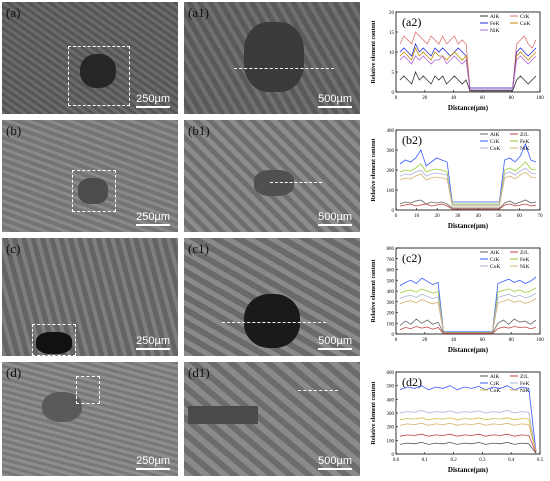  What do you see at coordinates (458, 216) in the screenshot?
I see `x-tick-label: 30` at bounding box center [458, 216].